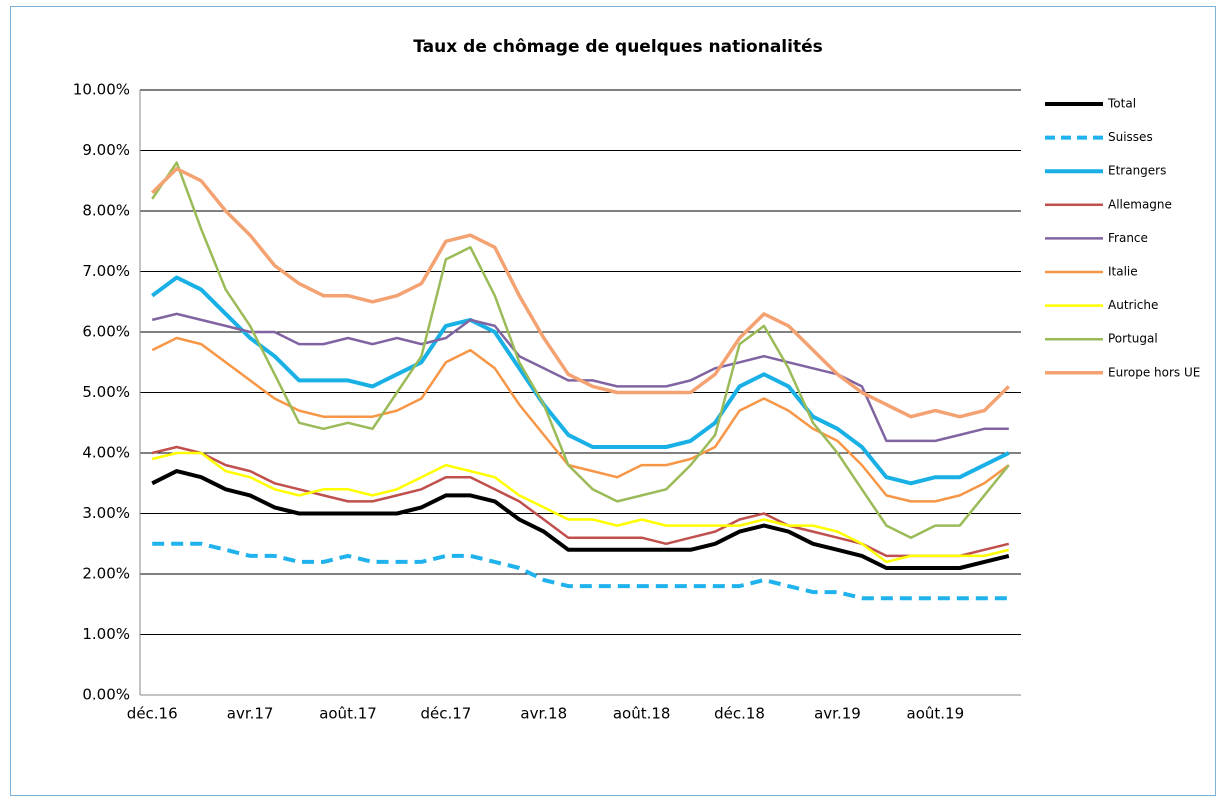  Describe the element at coordinates (101, 90) in the screenshot. I see `y-tick-label: 10.00%` at that location.